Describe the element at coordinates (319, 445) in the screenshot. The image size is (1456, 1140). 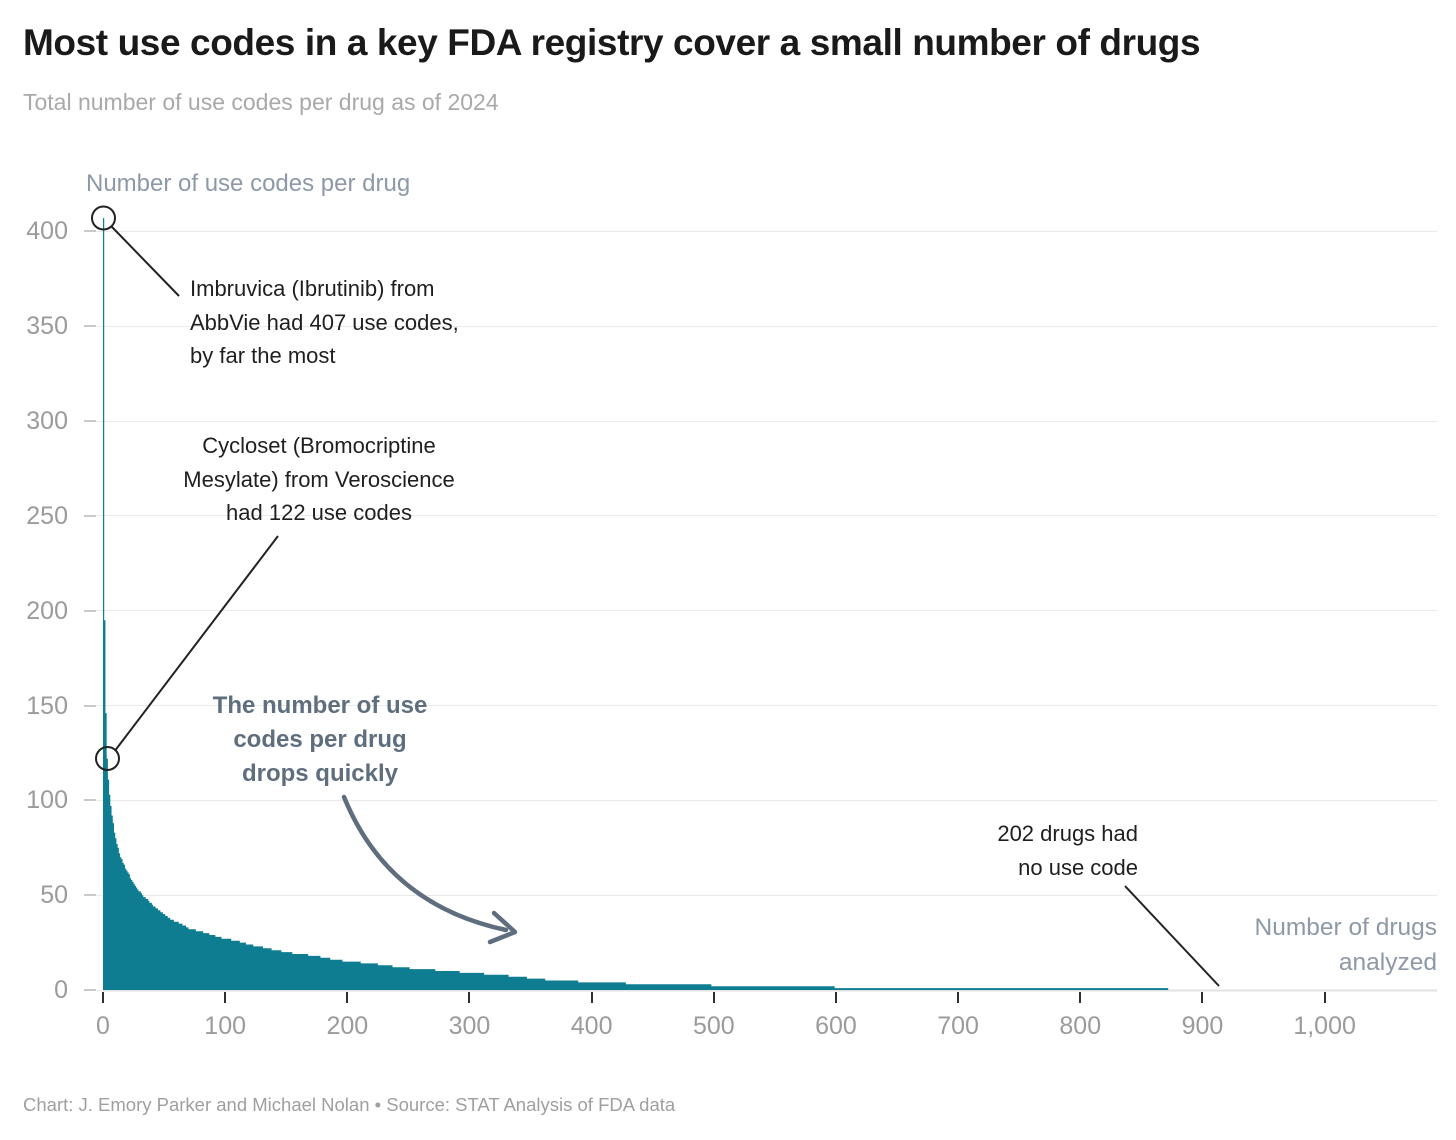
I see `annotation-cycloset-line: Cycloset (Bromocriptine` at that location.